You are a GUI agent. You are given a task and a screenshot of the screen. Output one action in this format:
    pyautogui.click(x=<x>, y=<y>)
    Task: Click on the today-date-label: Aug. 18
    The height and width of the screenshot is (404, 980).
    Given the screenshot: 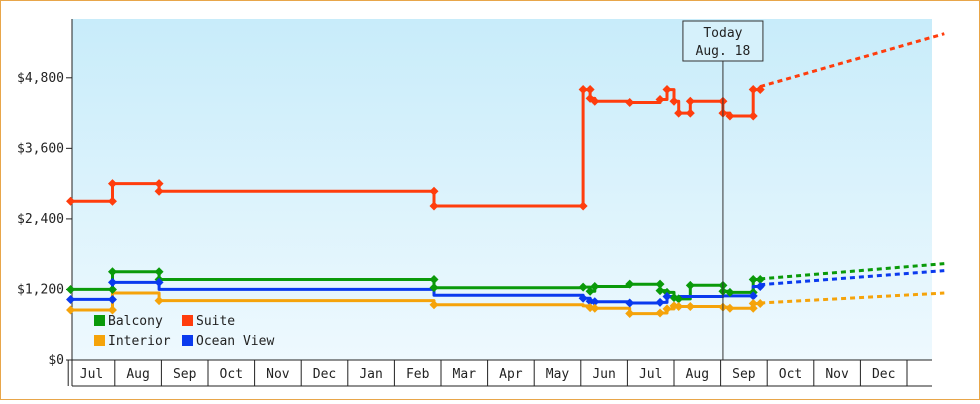 What is the action you would take?
    pyautogui.click(x=723, y=51)
    